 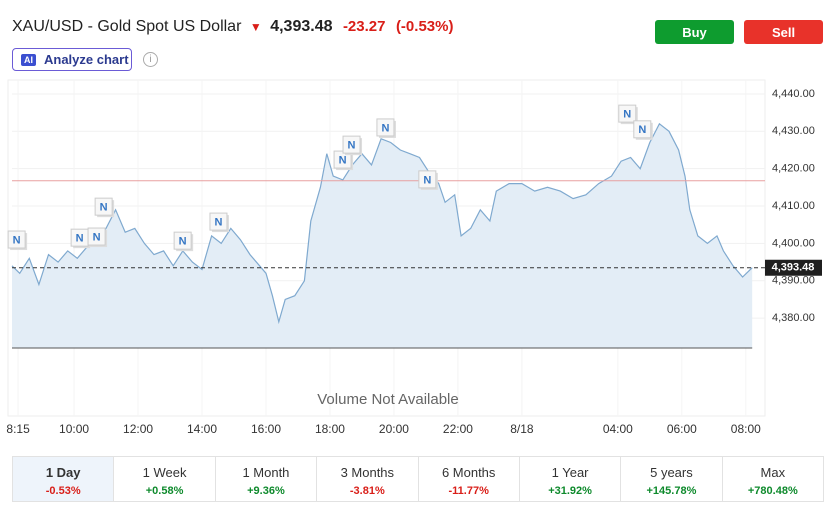 What do you see at coordinates (127, 26) in the screenshot?
I see `instrument-title: XAU/USD - Gold Spot US Dollar` at bounding box center [127, 26].